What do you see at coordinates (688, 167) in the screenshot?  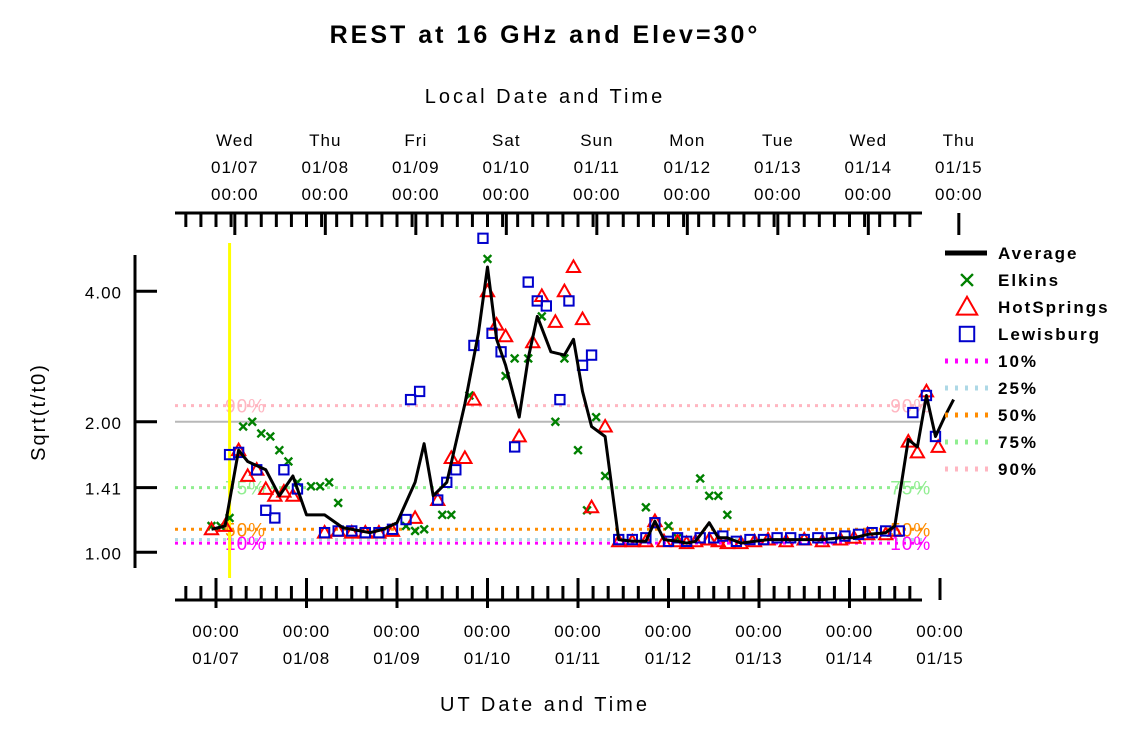 I see `top-tick-date: 01/12` at bounding box center [688, 167].